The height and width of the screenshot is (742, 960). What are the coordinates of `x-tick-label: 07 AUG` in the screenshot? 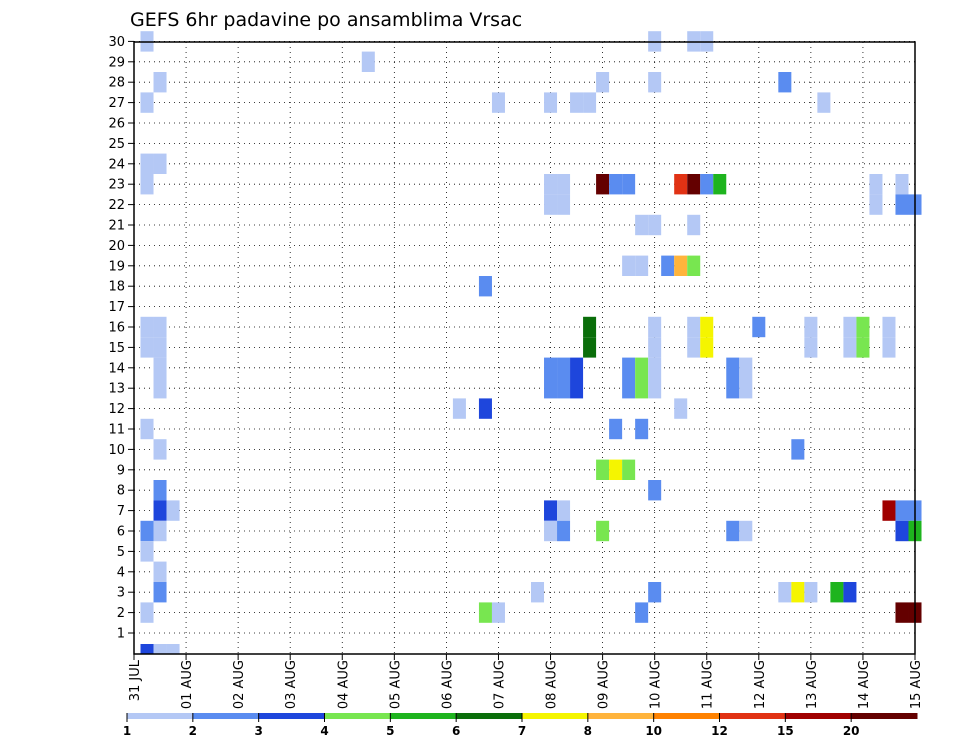 It's located at (499, 684).